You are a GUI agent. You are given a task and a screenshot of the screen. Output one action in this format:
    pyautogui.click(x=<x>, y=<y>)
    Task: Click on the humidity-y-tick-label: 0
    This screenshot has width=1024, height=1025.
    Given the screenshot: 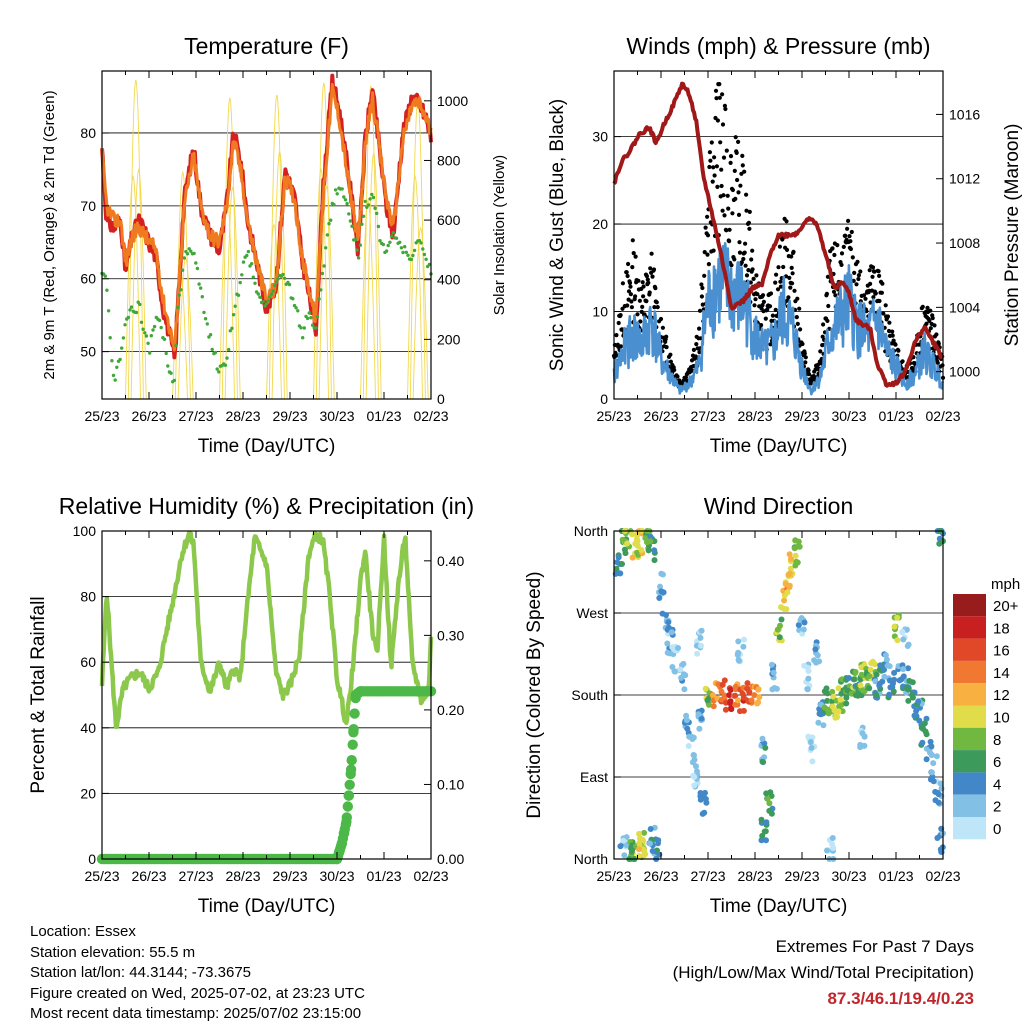 What is the action you would take?
    pyautogui.click(x=92, y=859)
    